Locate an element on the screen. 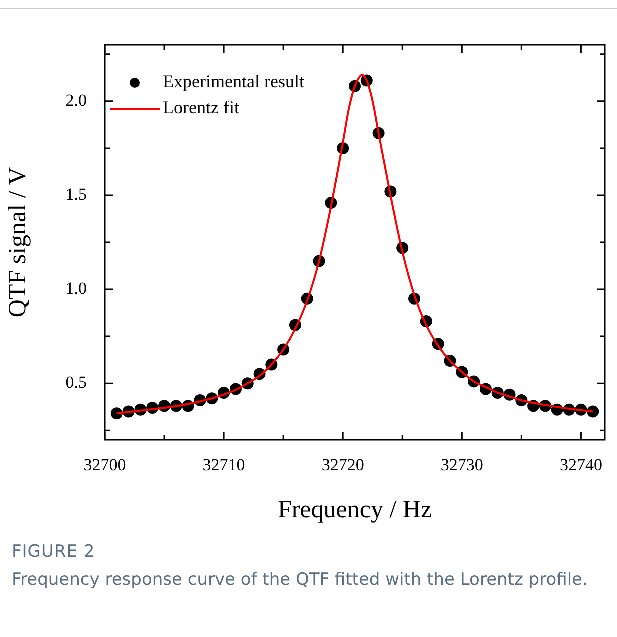 The height and width of the screenshot is (637, 617). legend-label: Lorentz fit is located at coordinates (201, 108).